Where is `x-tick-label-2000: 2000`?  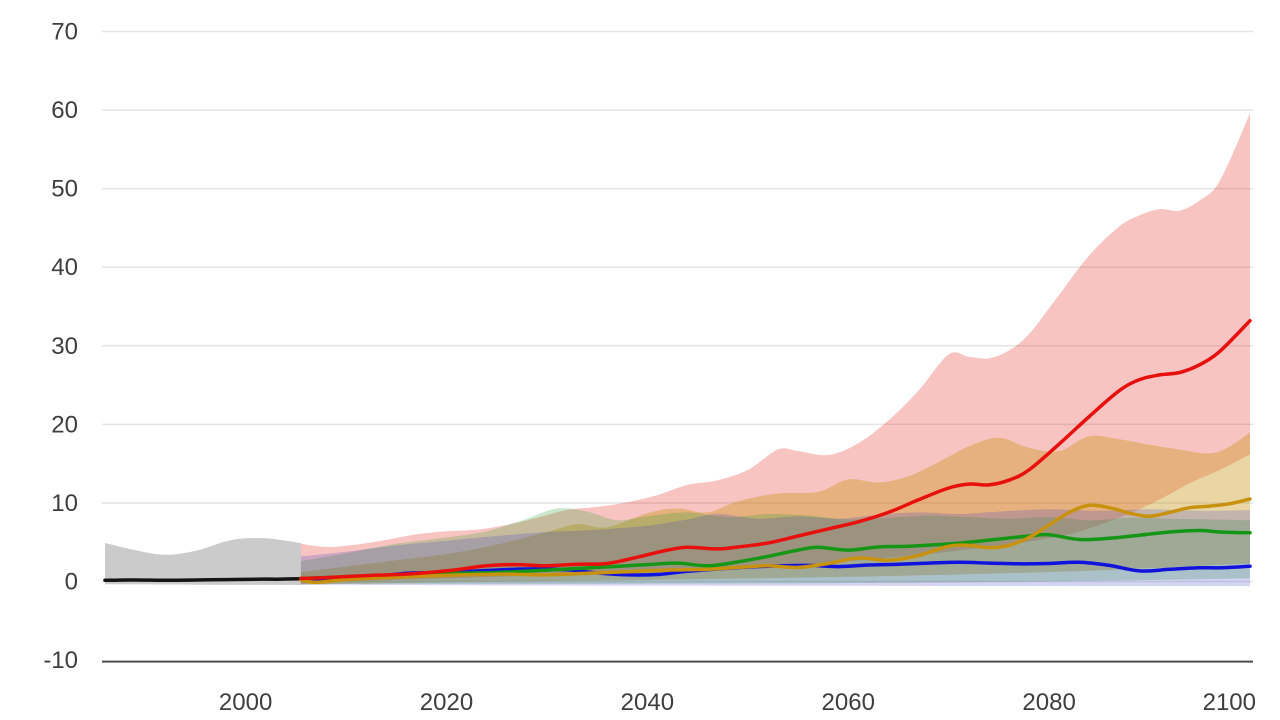 x-tick-label-2000: 2000 is located at coordinates (245, 702).